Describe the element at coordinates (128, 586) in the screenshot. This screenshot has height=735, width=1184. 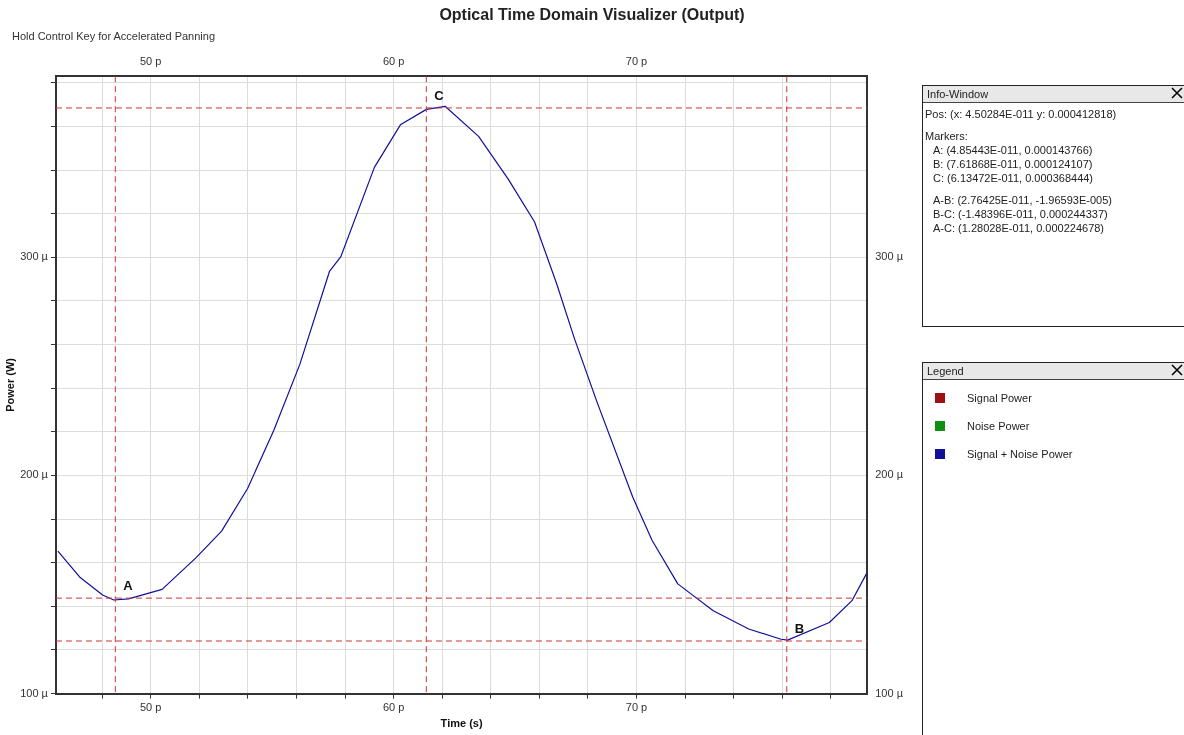
I see `annotation: A` at that location.